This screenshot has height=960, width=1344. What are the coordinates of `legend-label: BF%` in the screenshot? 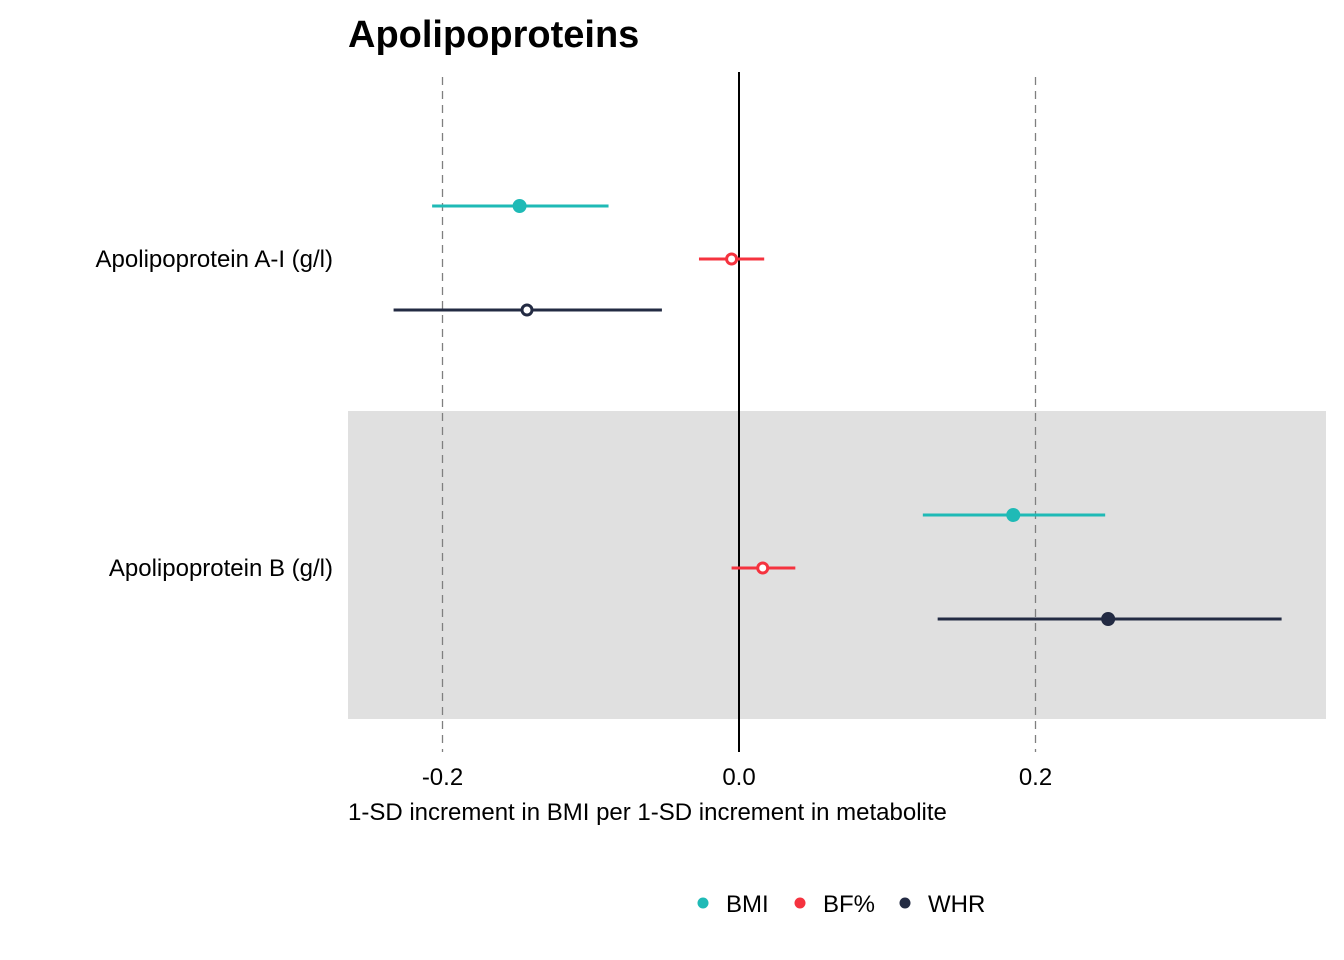 It's located at (849, 904).